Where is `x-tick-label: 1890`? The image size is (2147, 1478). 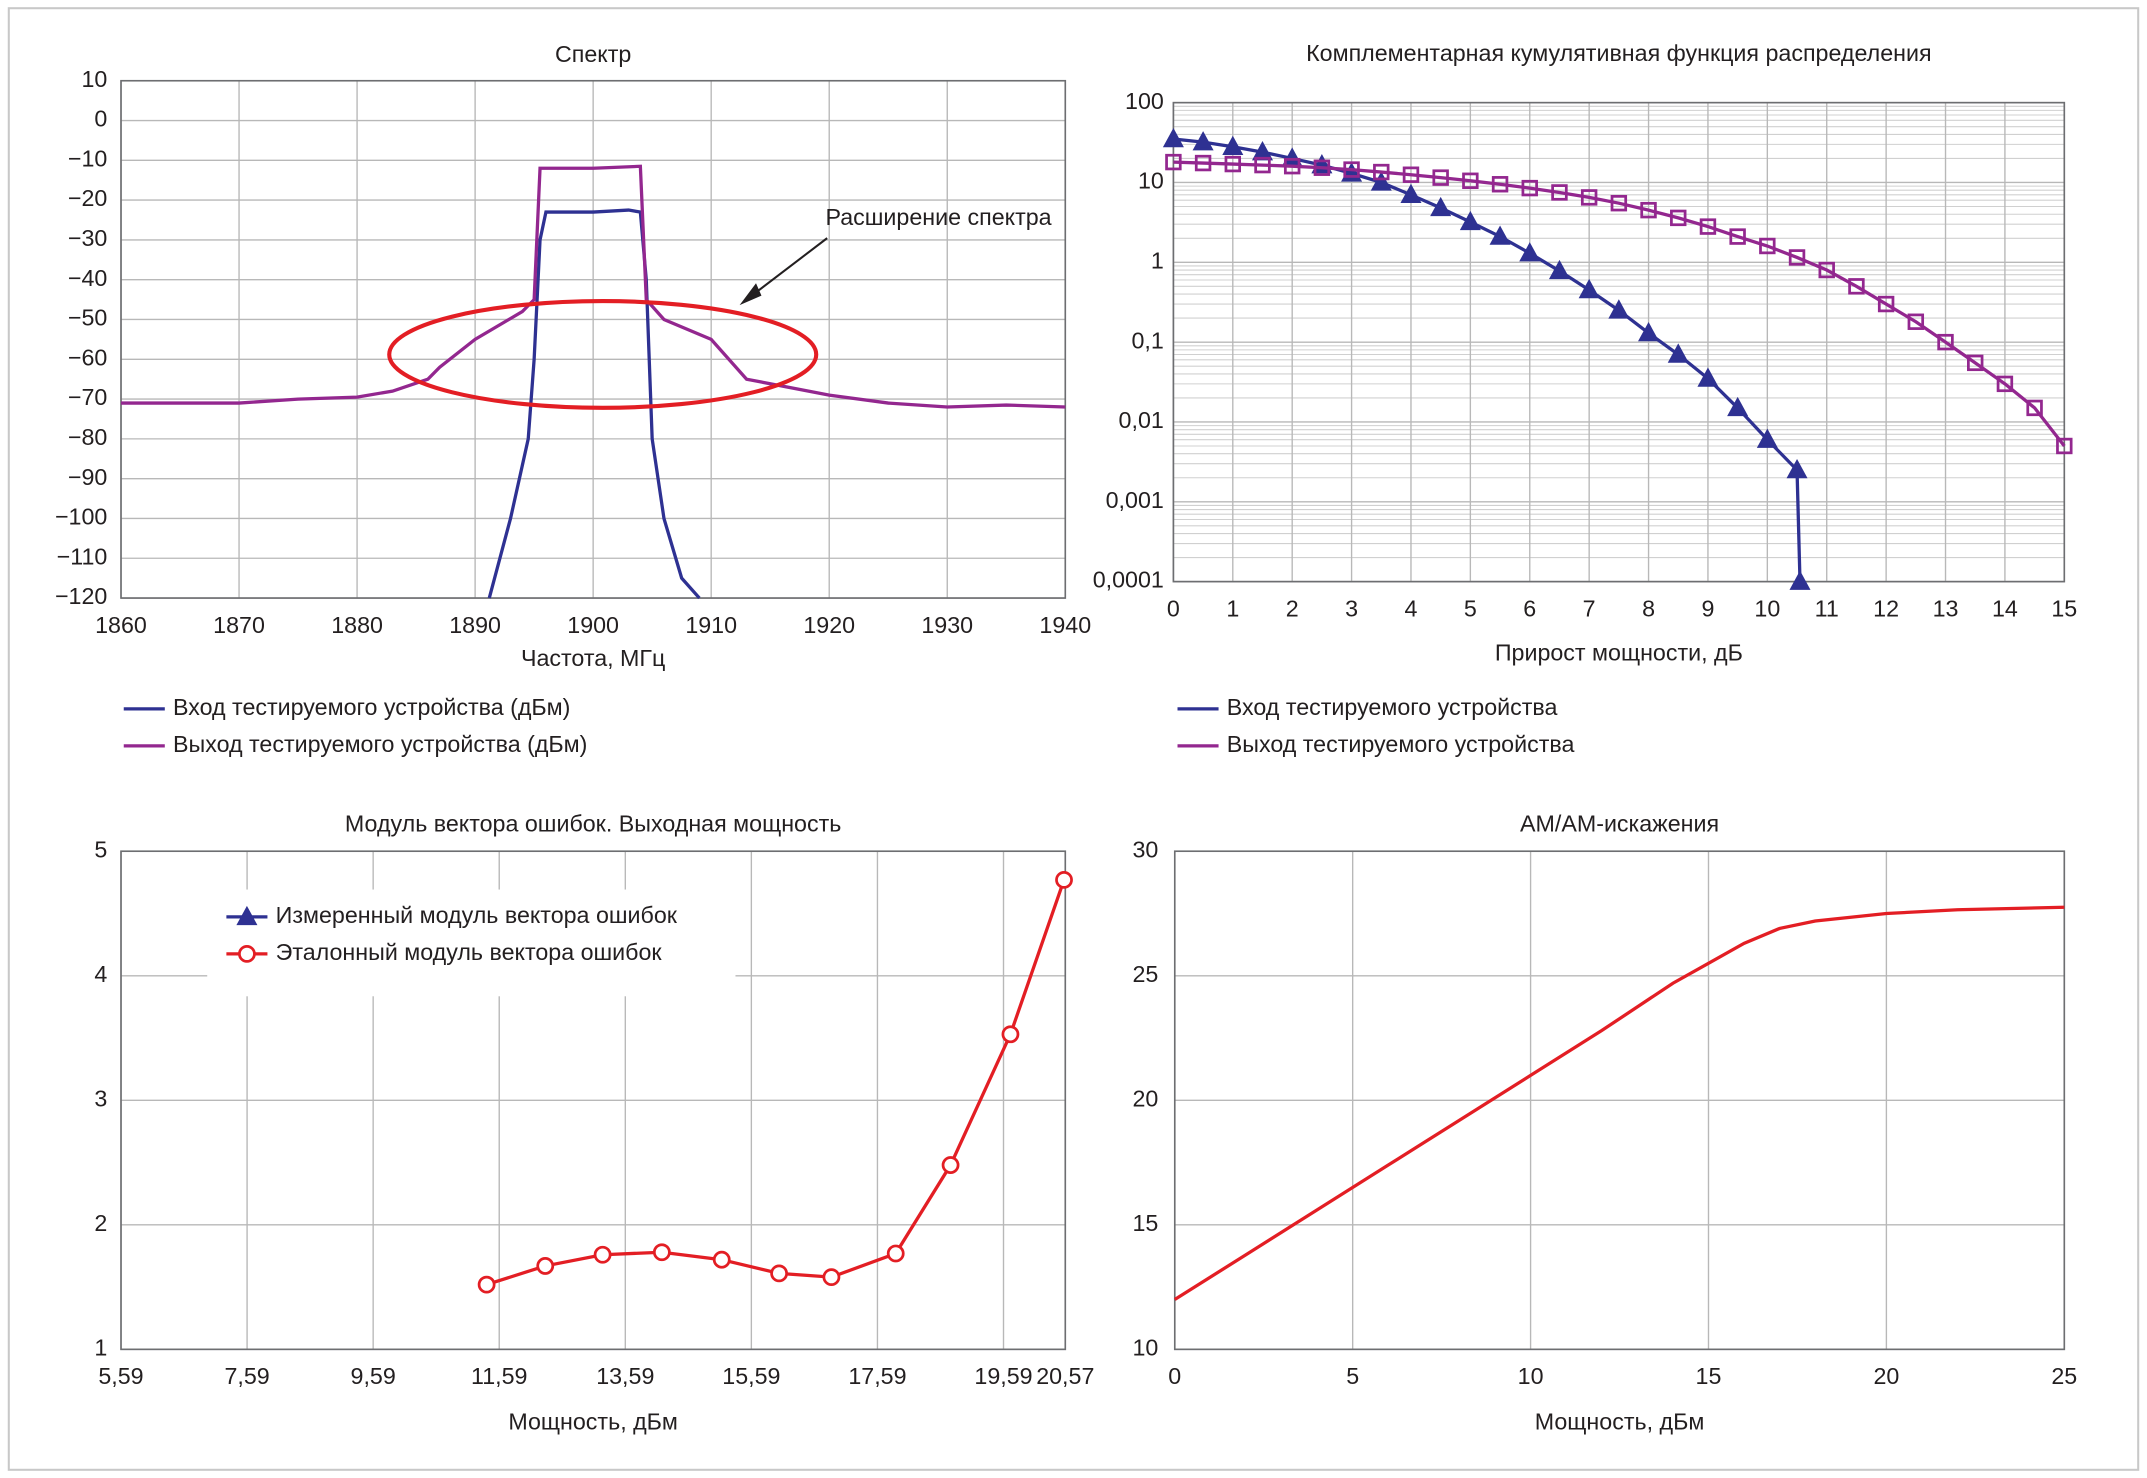
x-tick-label: 1890 is located at coordinates (475, 625).